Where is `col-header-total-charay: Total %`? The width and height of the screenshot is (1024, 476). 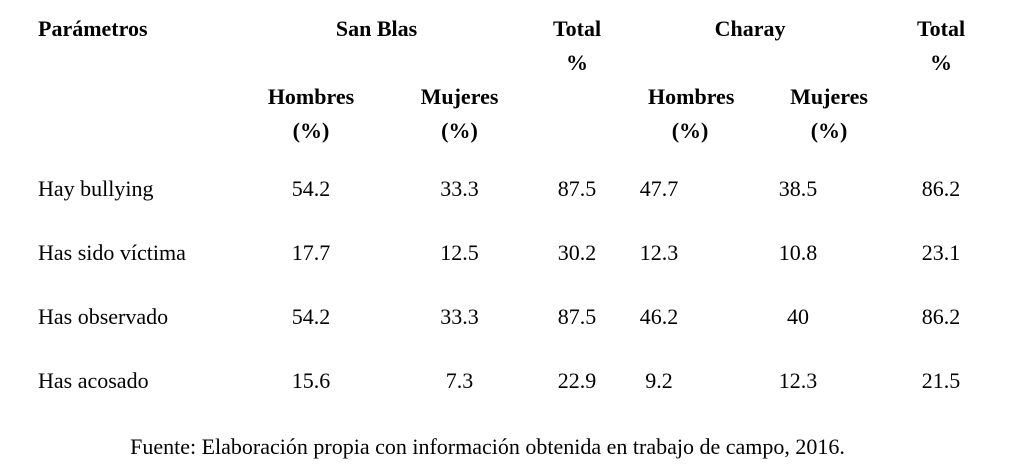
col-header-total-charay: Total % is located at coordinates (941, 92).